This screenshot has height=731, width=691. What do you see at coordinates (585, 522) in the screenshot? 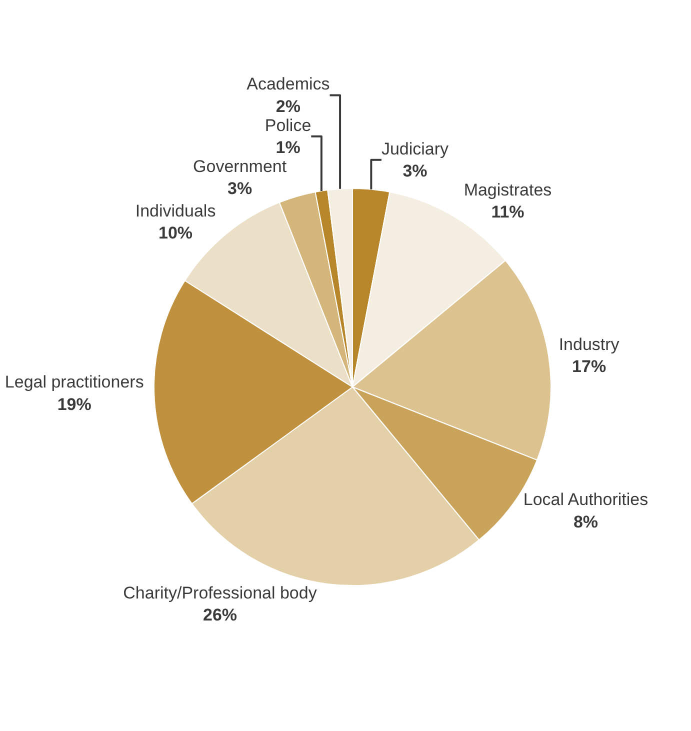
I see `data-label: 8%` at bounding box center [585, 522].